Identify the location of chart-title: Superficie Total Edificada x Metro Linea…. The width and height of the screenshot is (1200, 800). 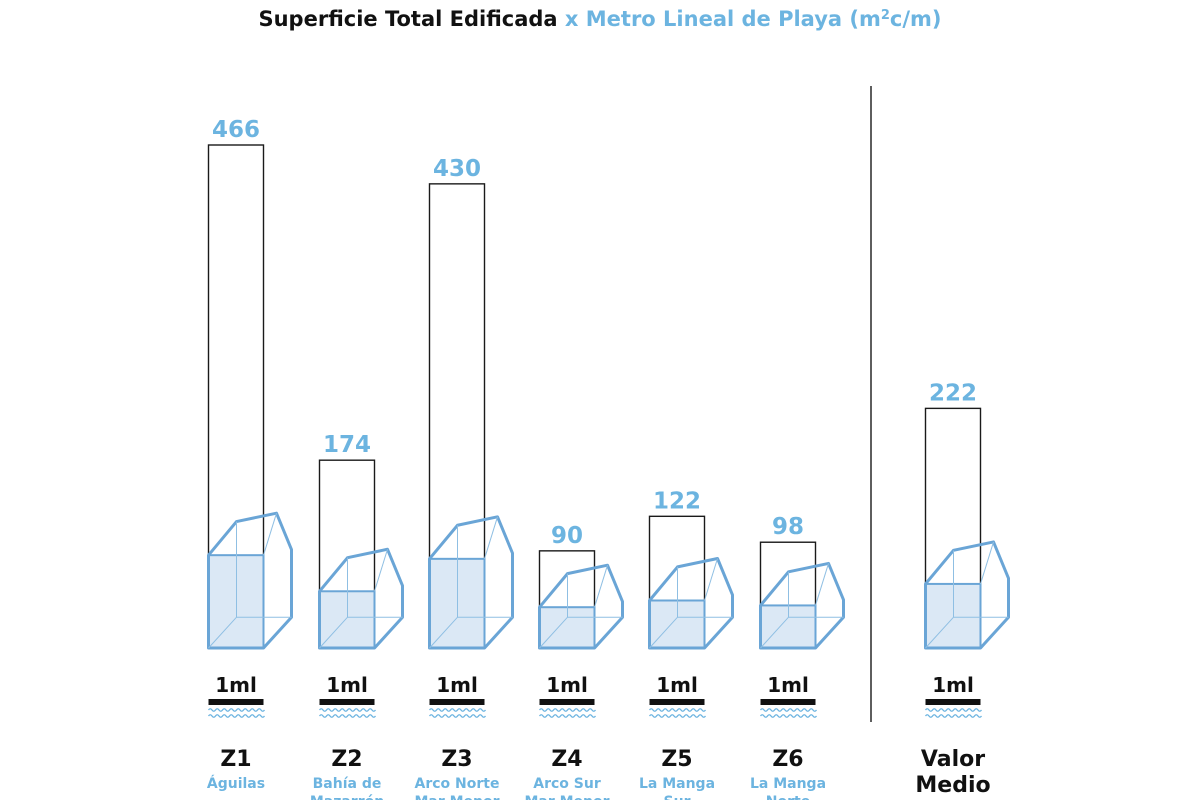
(599, 19).